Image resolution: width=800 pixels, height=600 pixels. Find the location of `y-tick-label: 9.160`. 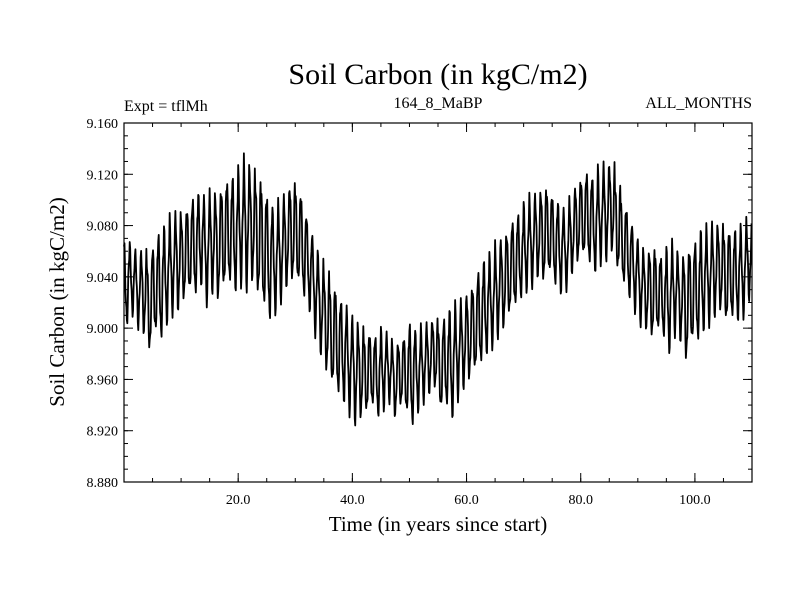

y-tick-label: 9.160 is located at coordinates (103, 124).